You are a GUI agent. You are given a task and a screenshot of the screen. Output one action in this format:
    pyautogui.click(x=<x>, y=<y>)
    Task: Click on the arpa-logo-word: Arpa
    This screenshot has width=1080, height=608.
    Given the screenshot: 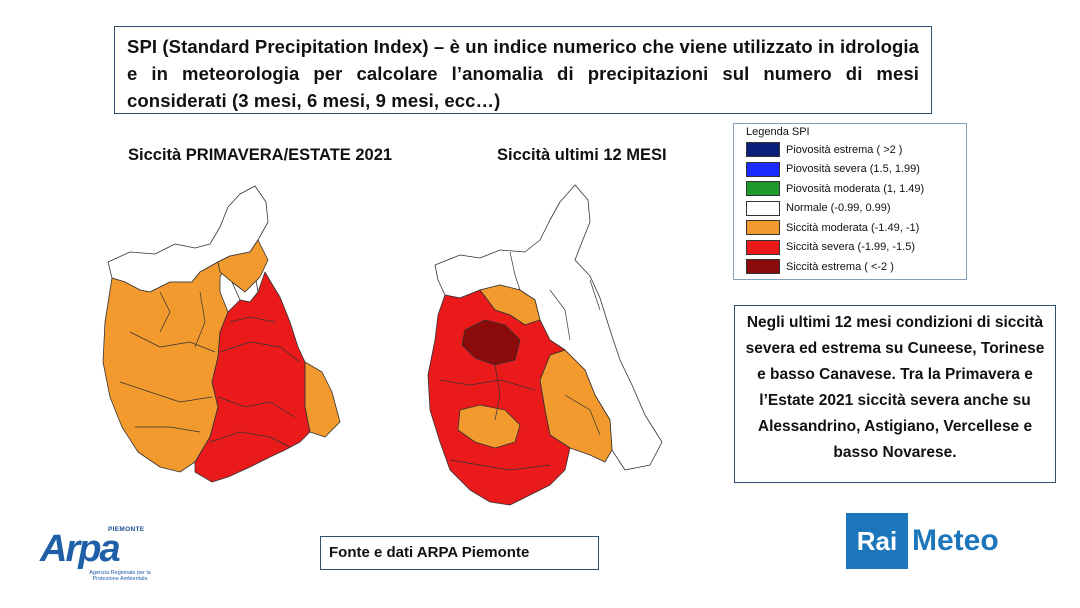 What is the action you would take?
    pyautogui.click(x=80, y=549)
    